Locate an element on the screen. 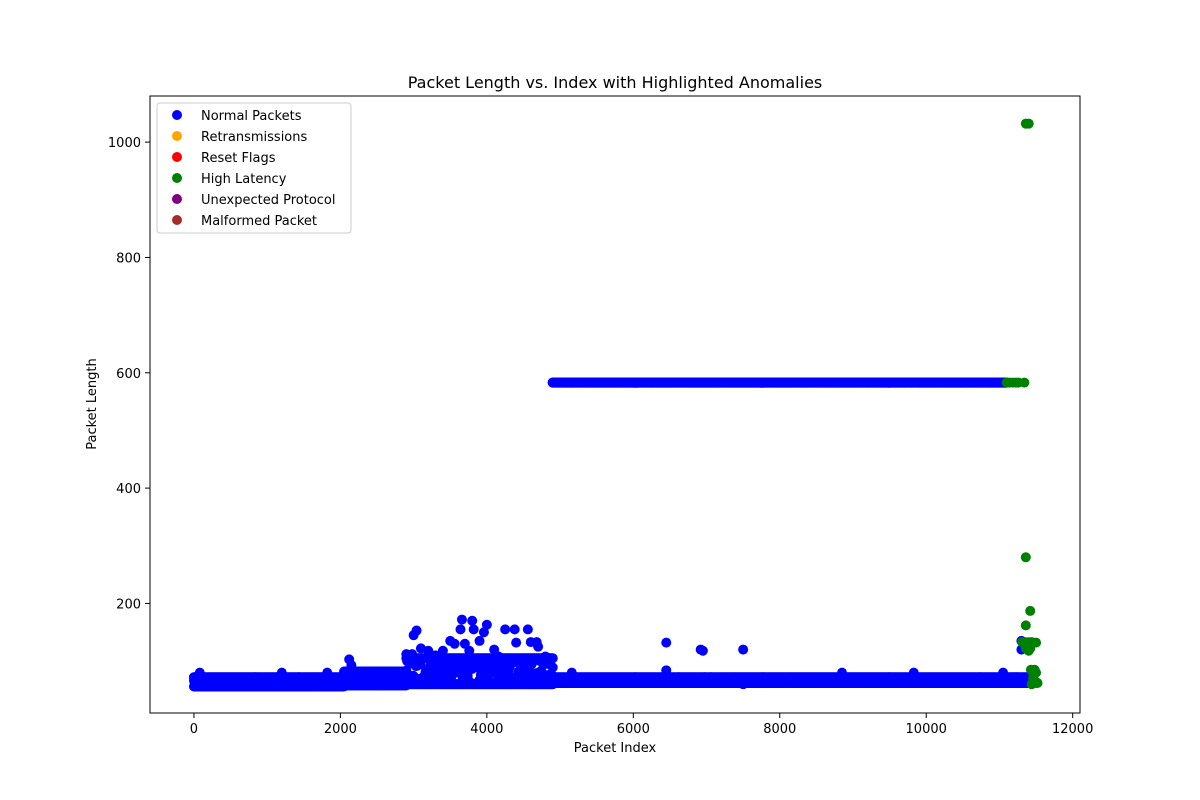 The height and width of the screenshot is (800, 1200). x-axis-label: Packet Index is located at coordinates (615, 748).